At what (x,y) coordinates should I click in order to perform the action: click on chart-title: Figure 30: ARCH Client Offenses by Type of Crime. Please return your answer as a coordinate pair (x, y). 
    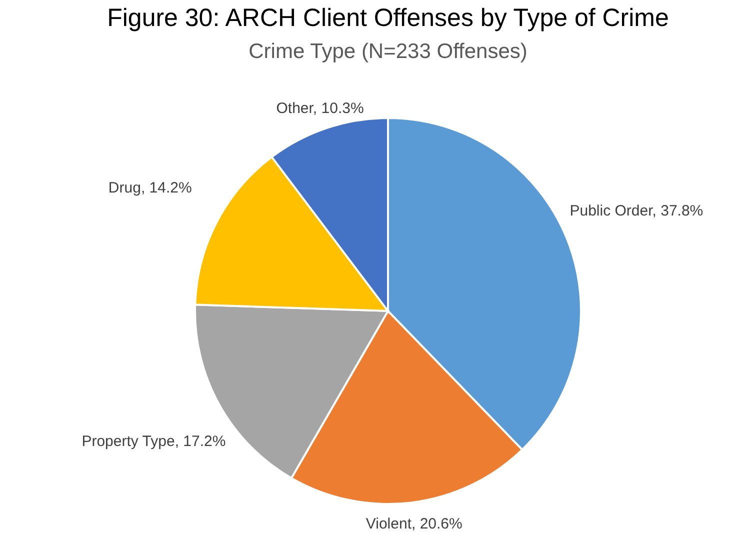
    Looking at the image, I should click on (388, 18).